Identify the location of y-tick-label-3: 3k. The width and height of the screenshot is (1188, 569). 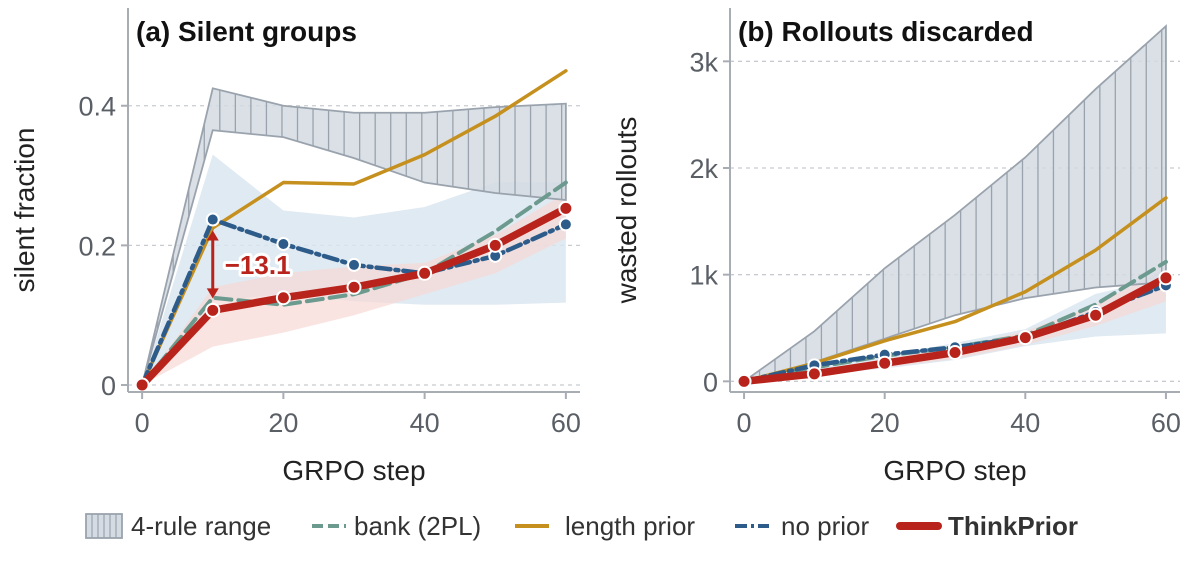
(703, 62).